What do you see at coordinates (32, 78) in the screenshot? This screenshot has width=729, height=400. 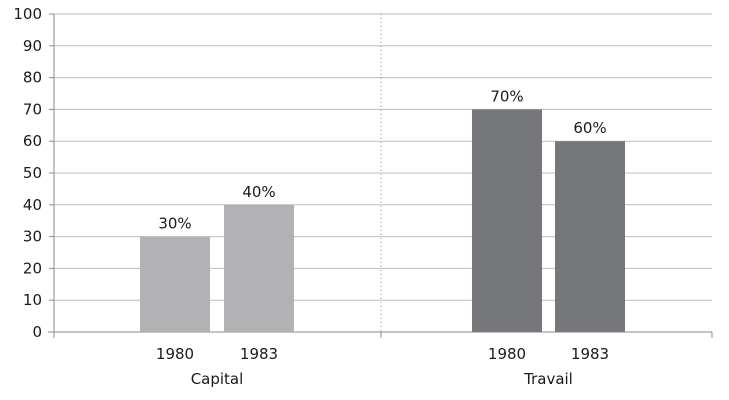 I see `y-tick-label: 80` at bounding box center [32, 78].